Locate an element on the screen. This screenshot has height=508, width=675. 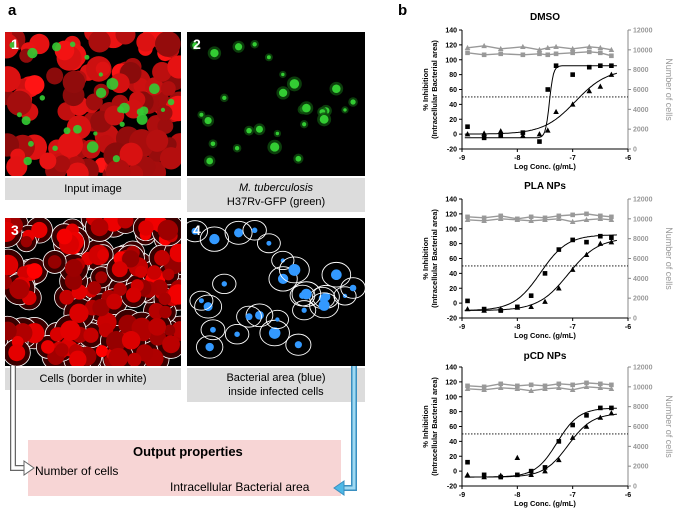
y-tick-label: -20 is located at coordinates (452, 150).